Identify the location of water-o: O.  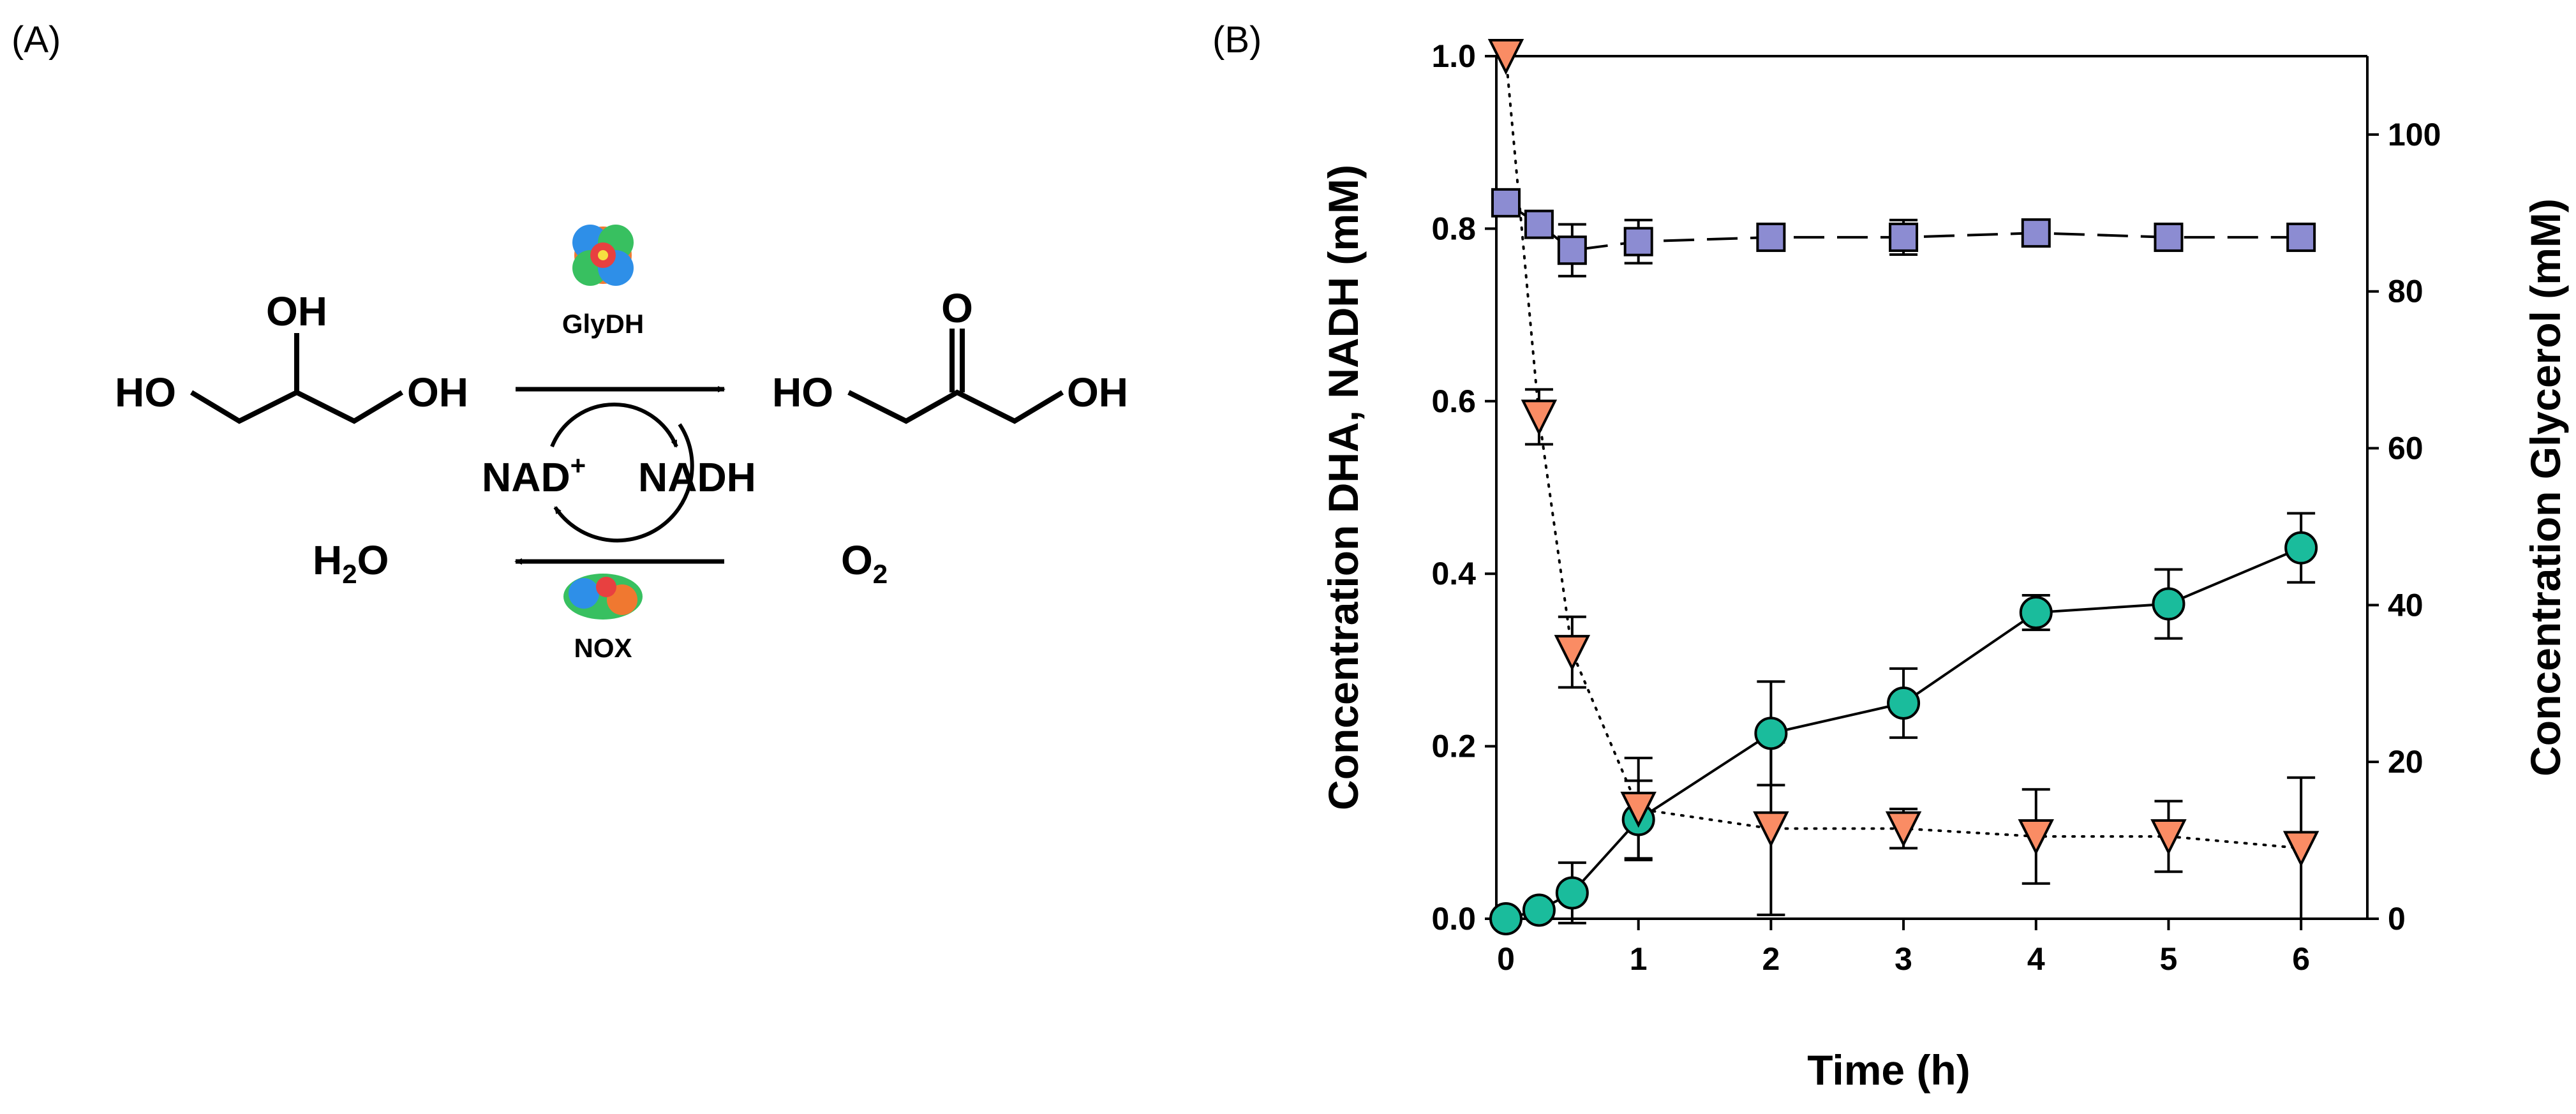
(373, 560).